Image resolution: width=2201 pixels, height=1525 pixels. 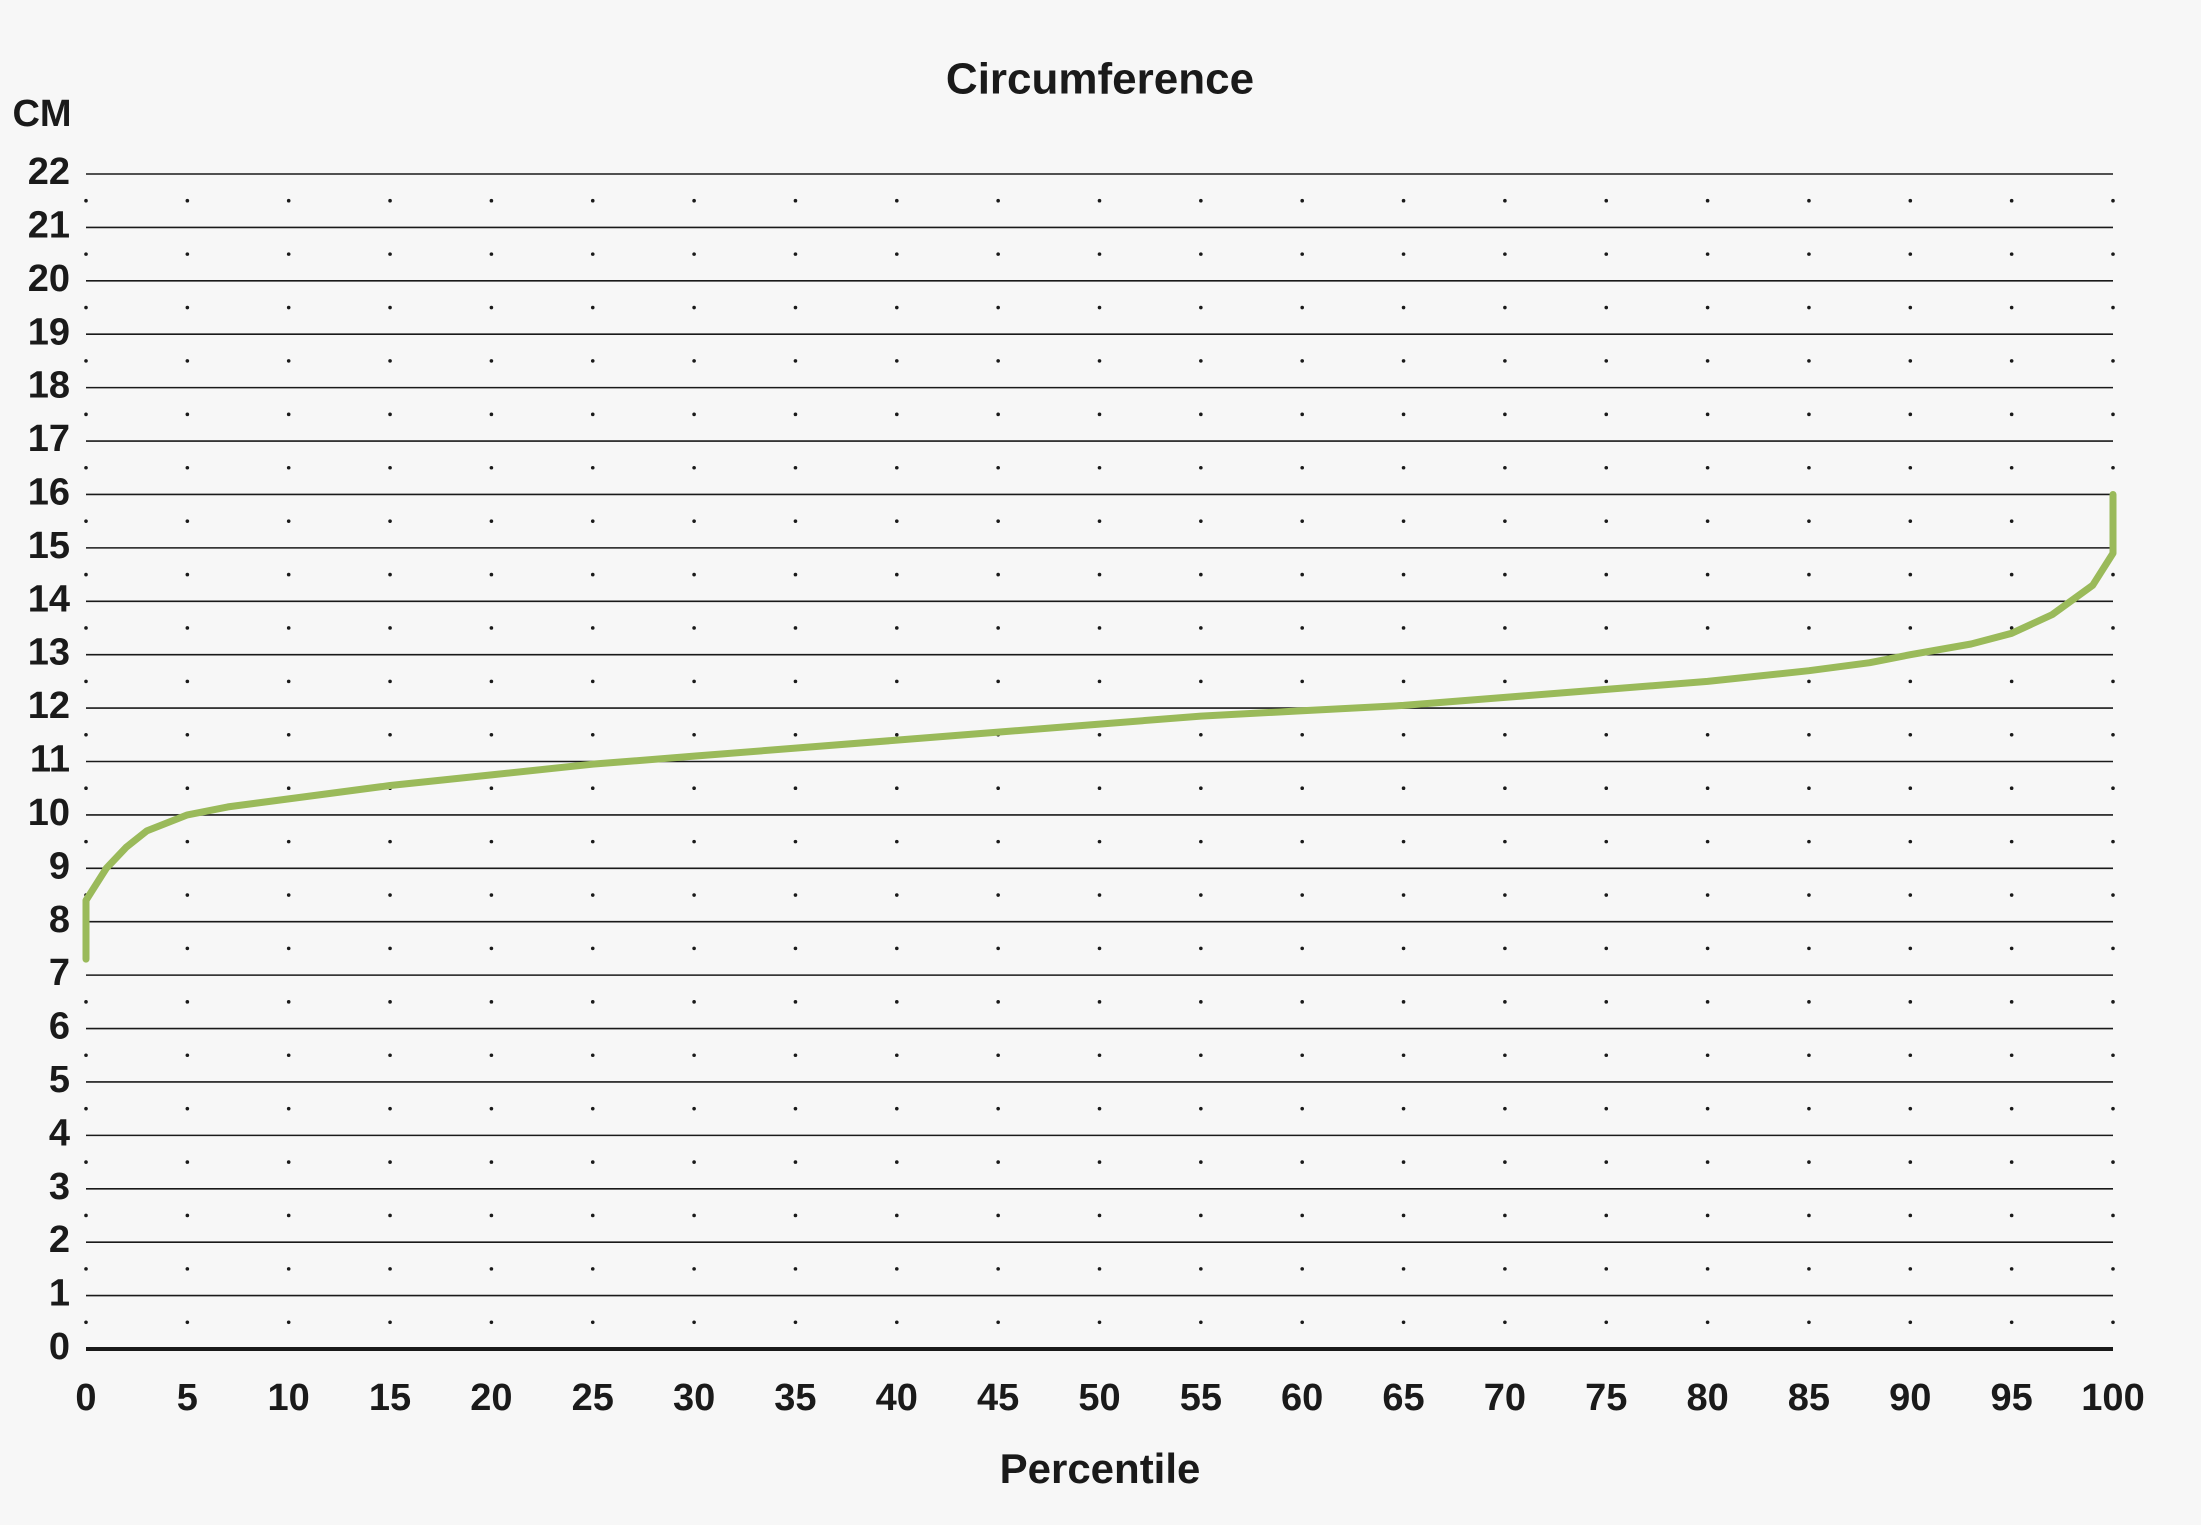 What do you see at coordinates (1201, 1398) in the screenshot?
I see `x-tick-label: 55` at bounding box center [1201, 1398].